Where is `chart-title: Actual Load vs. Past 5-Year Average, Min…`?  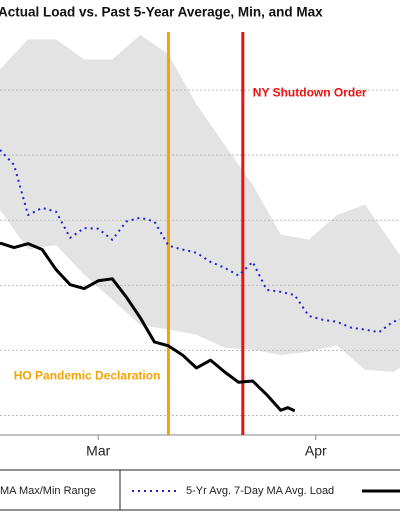 chart-title: Actual Load vs. Past 5-Year Average, Min… is located at coordinates (161, 12).